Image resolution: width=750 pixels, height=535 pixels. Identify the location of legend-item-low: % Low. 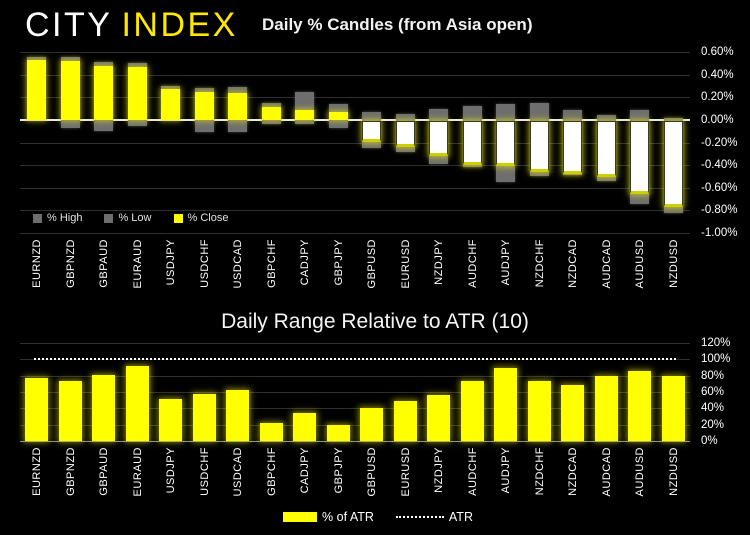
(128, 218).